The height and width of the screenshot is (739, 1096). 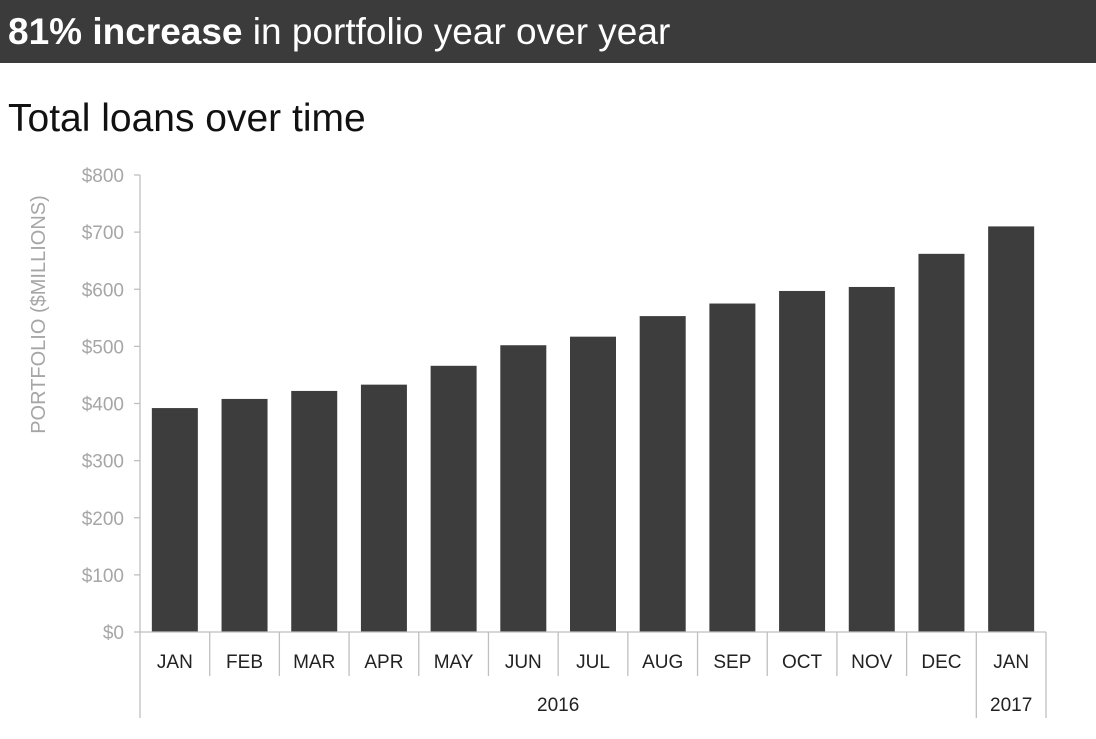 What do you see at coordinates (523, 662) in the screenshot?
I see `x-tick-label: JUN` at bounding box center [523, 662].